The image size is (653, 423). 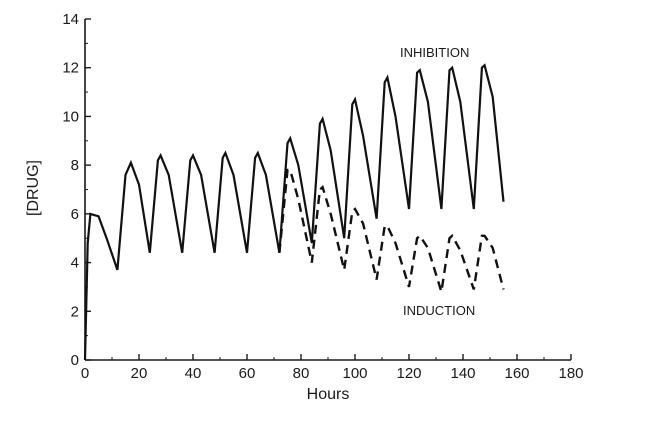 What do you see at coordinates (328, 394) in the screenshot?
I see `x-axis-label: Hours` at bounding box center [328, 394].